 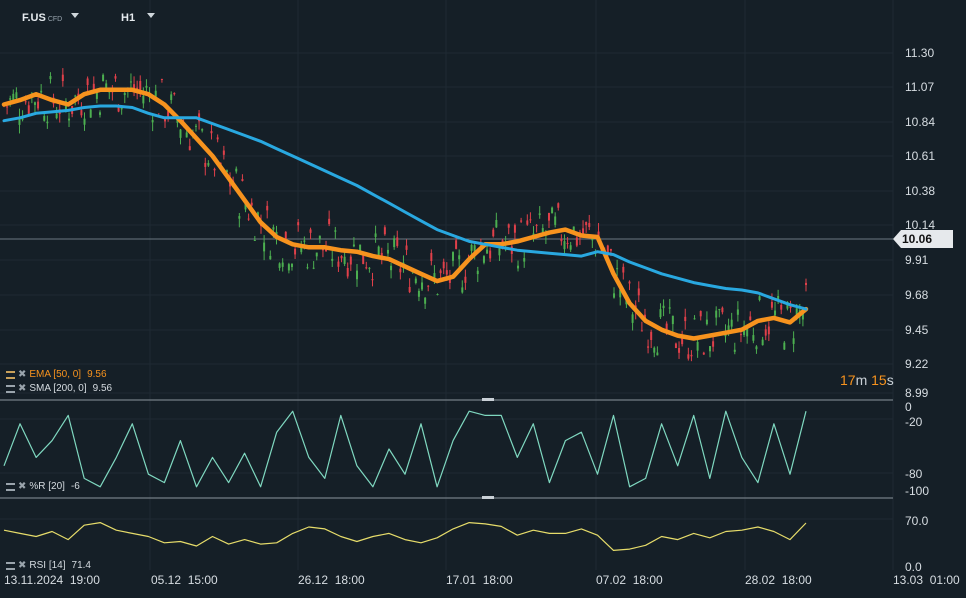 I want to click on price-tick: 10.14, so click(x=920, y=225).